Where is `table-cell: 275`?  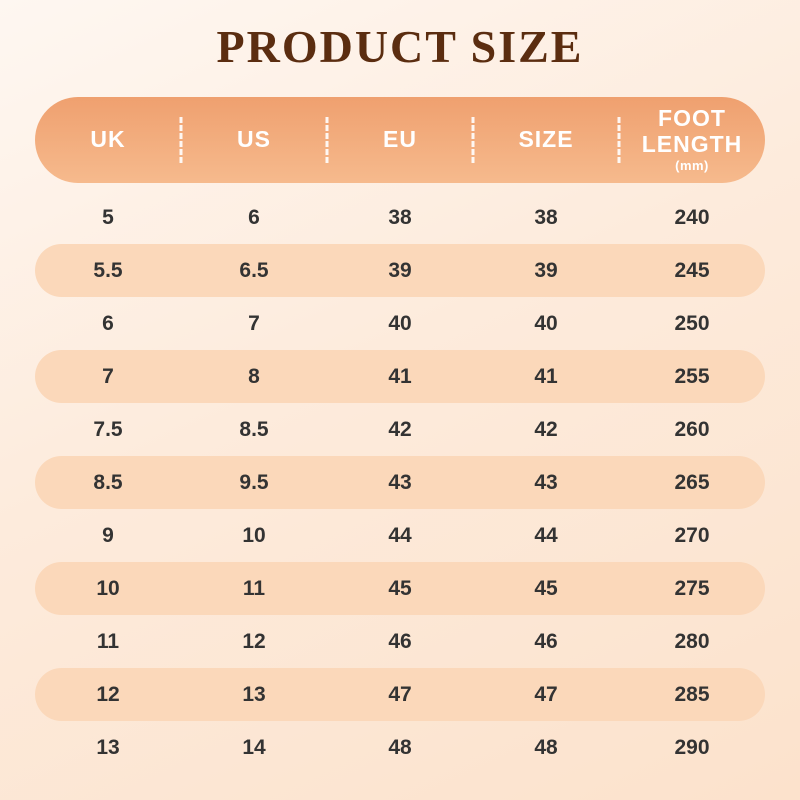
table-cell: 275 is located at coordinates (692, 588).